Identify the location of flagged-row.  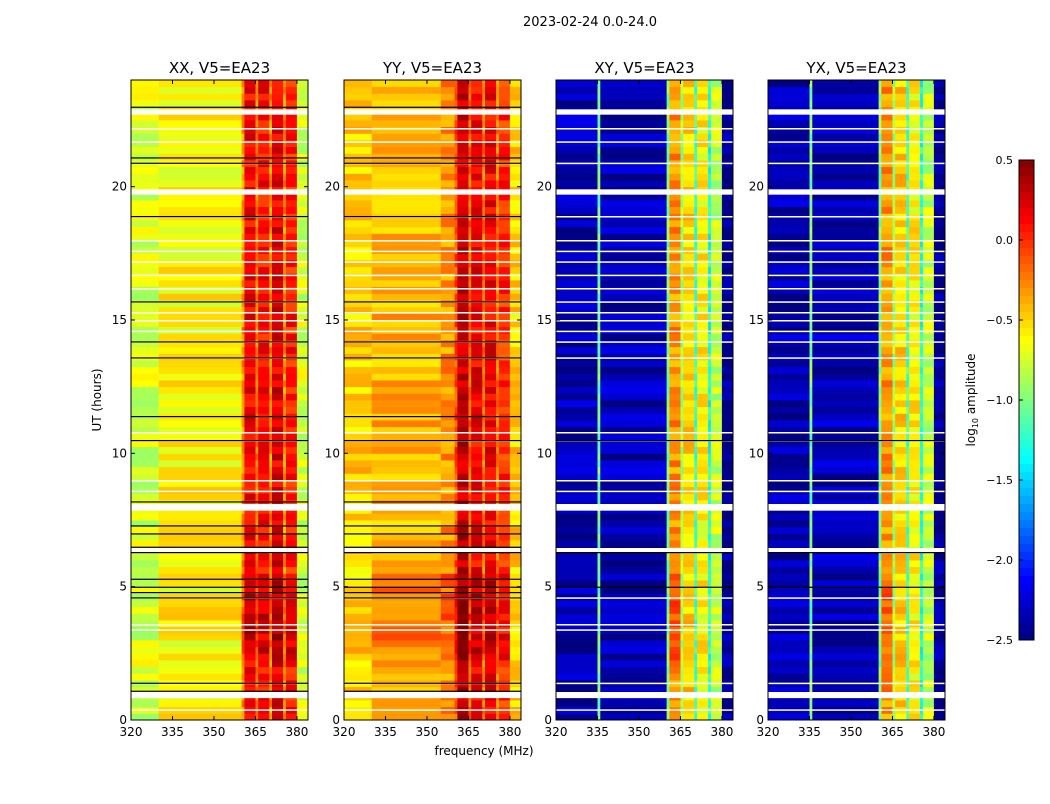
(219, 695).